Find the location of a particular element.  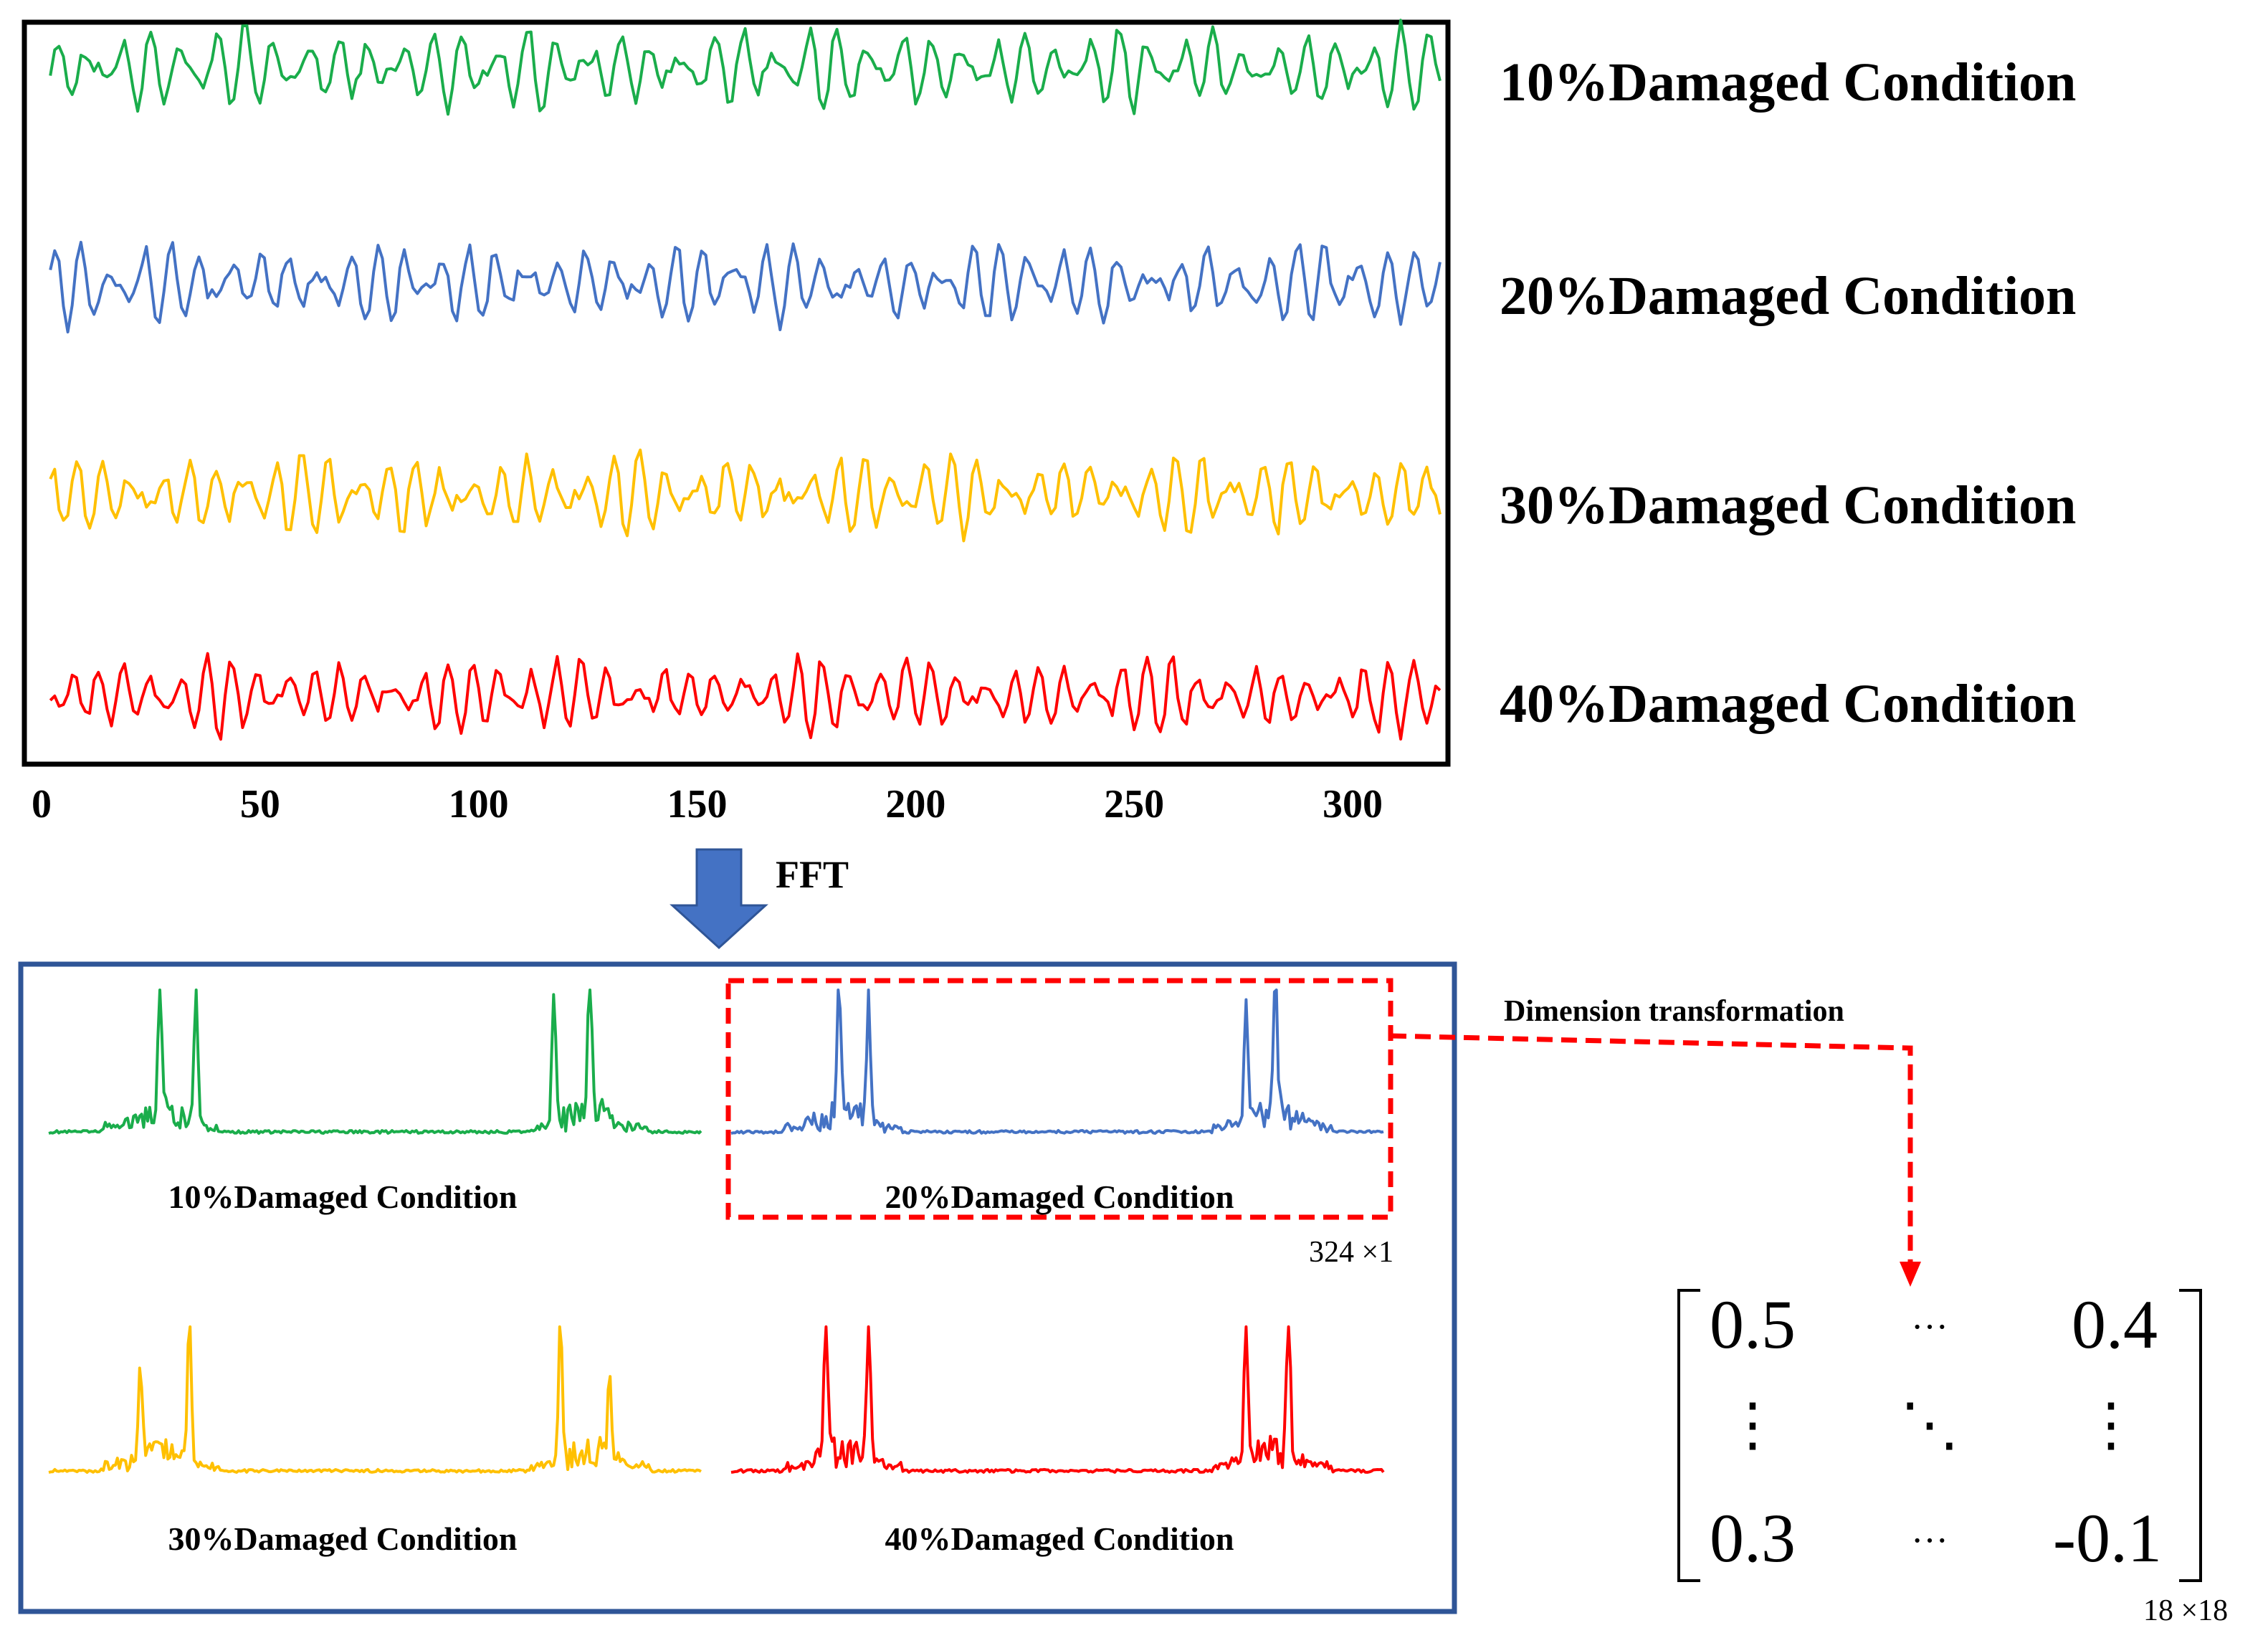

signal-label-10: 10%Damaged Condition is located at coordinates (1788, 82).